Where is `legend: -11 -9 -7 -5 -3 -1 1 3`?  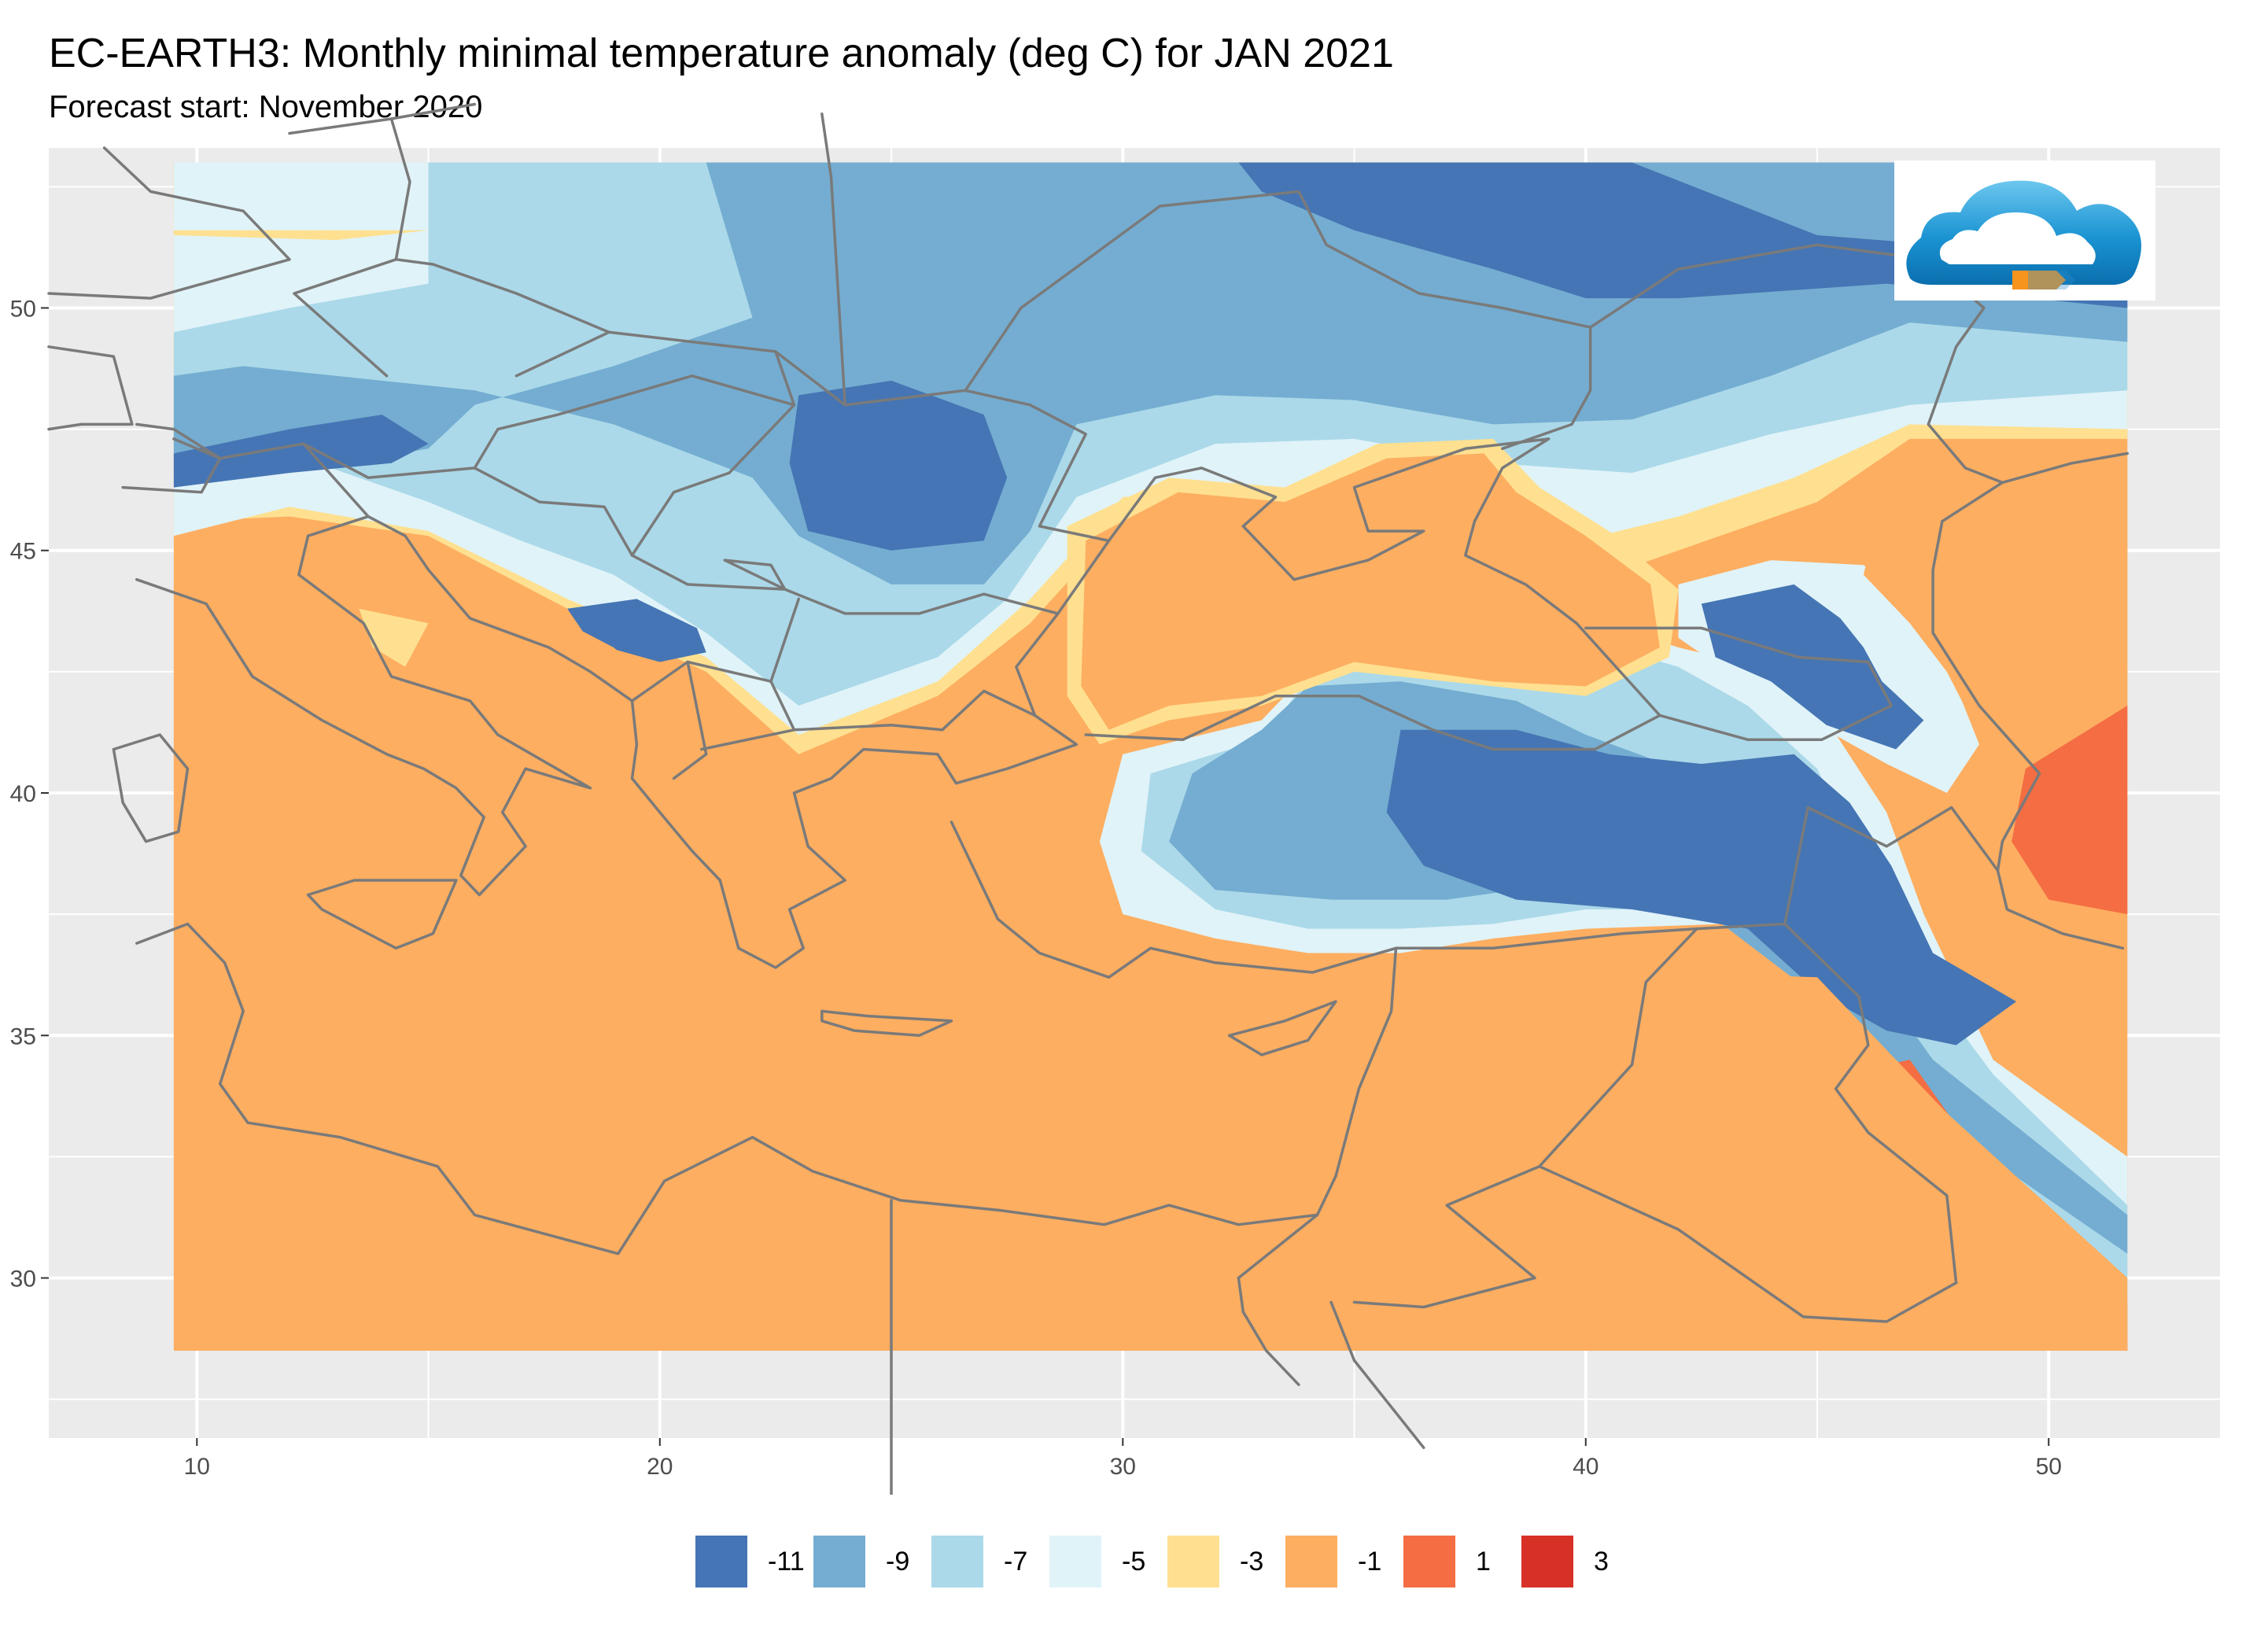 legend: -11 -9 -7 -5 -3 -1 1 3 is located at coordinates (1121, 1563).